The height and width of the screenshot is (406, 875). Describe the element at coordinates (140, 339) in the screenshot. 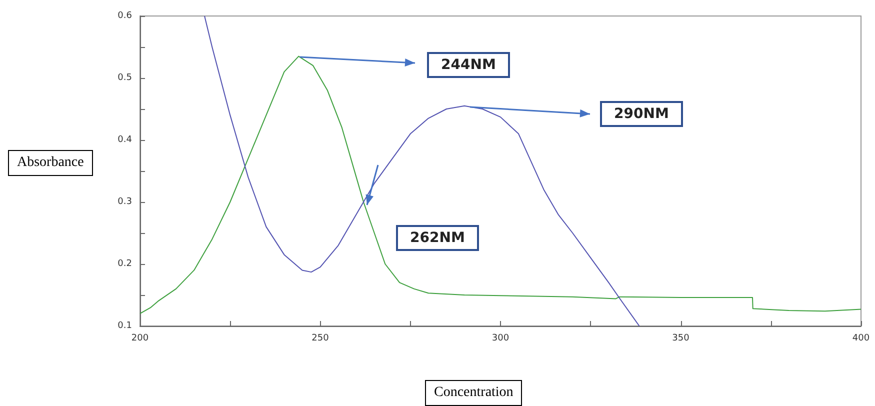

I see `x-tick-label: 200` at that location.